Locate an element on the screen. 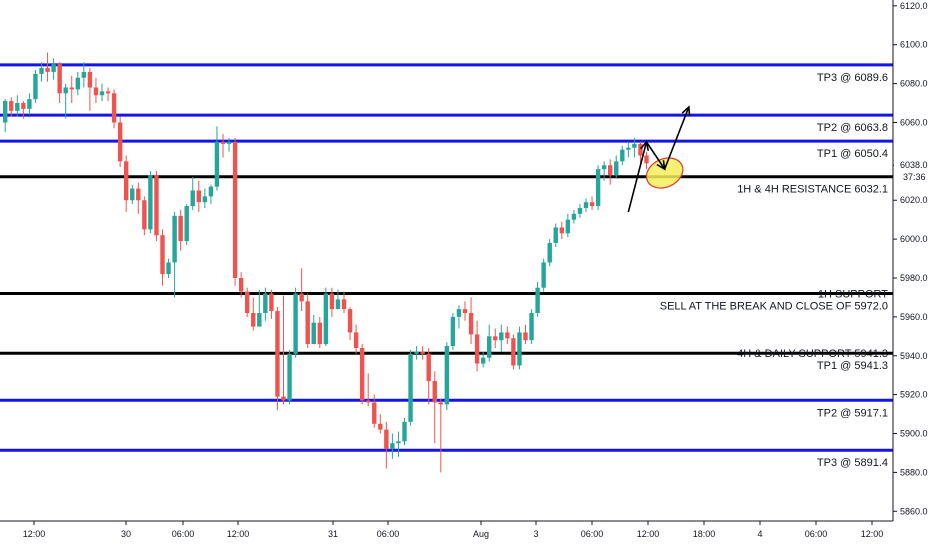 The width and height of the screenshot is (932, 550). countdown-label: 37:36 is located at coordinates (914, 177).